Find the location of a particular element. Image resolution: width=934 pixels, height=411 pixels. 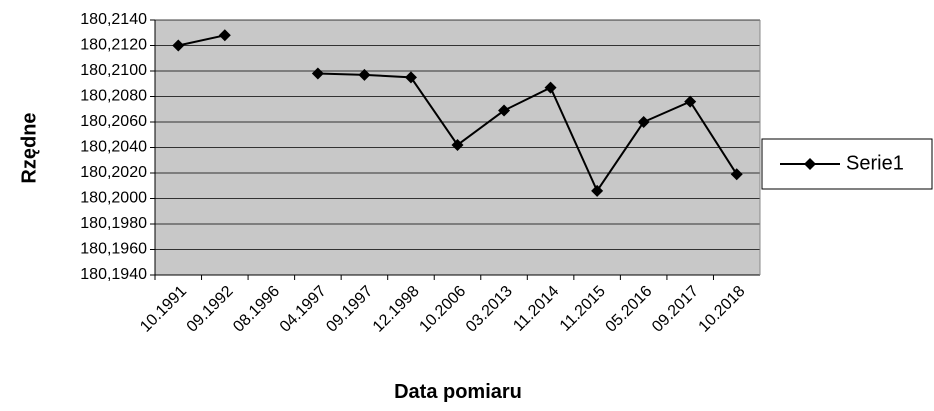

x-tick-label: 09.1997 is located at coordinates (349, 309).